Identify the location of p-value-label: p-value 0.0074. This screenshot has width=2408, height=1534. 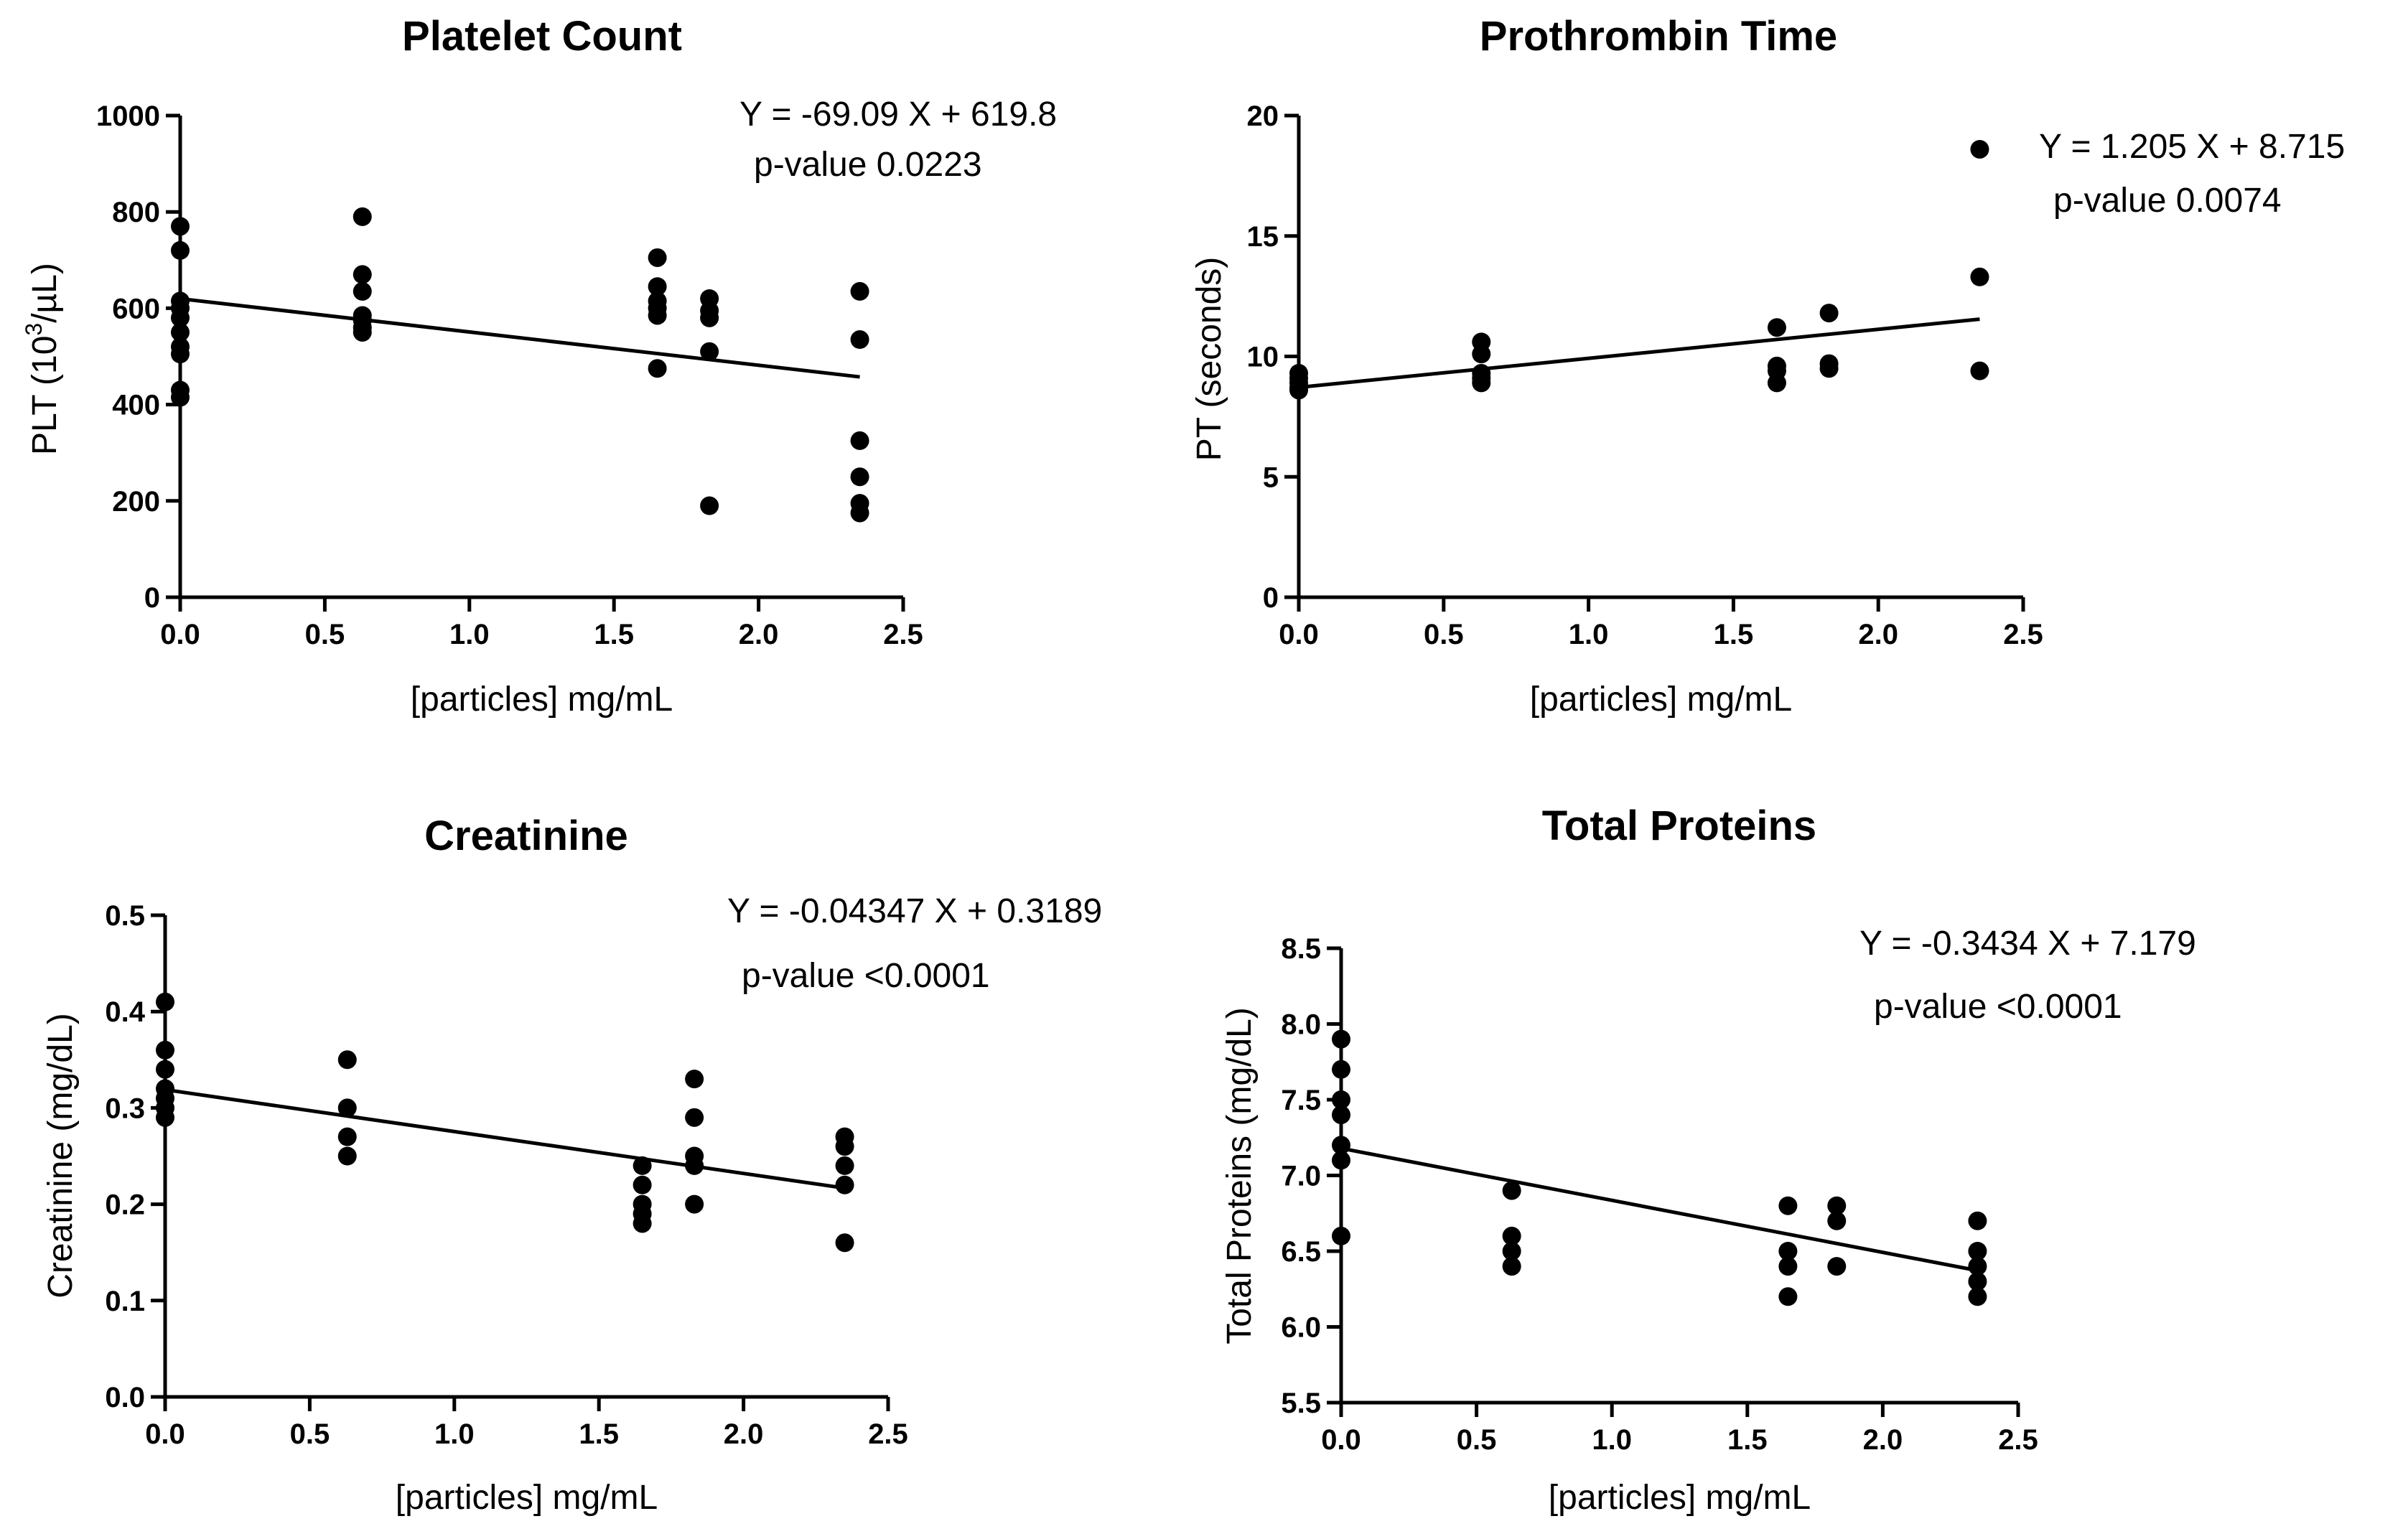
(2167, 201).